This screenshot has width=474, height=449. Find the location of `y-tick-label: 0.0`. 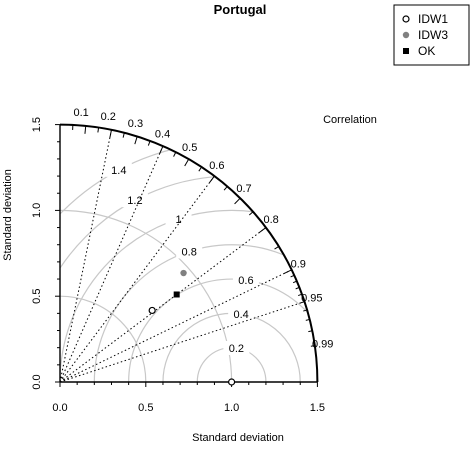

y-tick-label: 0.0 is located at coordinates (37, 381).